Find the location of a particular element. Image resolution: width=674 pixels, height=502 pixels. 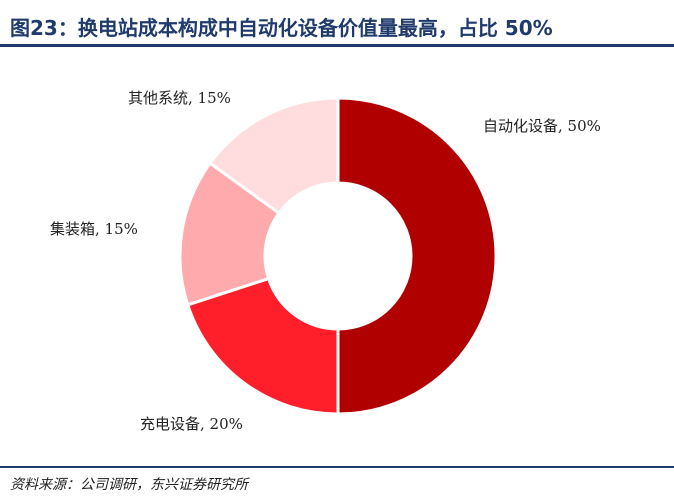

figure-title: 图23：换电站成本构成中自动化设备价值量最高，占比 50% is located at coordinates (281, 28).